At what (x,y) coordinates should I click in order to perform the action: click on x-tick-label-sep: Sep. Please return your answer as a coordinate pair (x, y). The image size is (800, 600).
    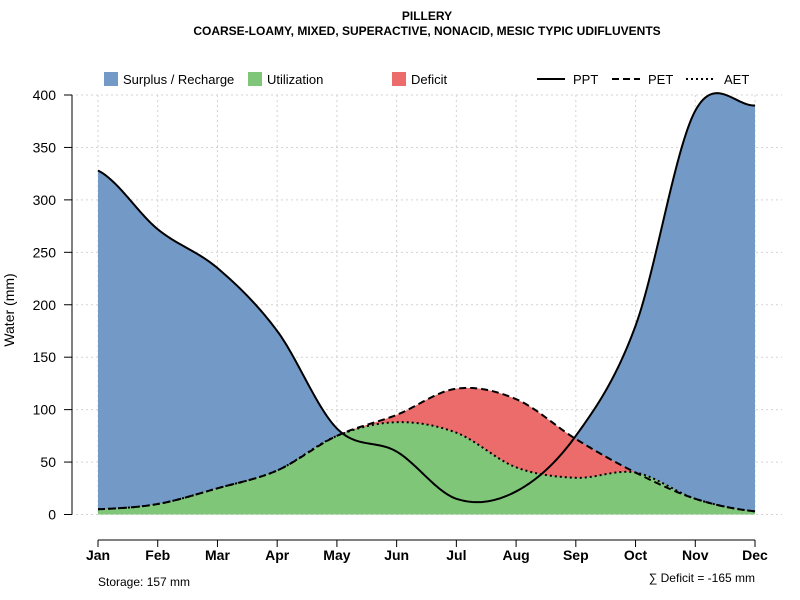
    Looking at the image, I should click on (576, 555).